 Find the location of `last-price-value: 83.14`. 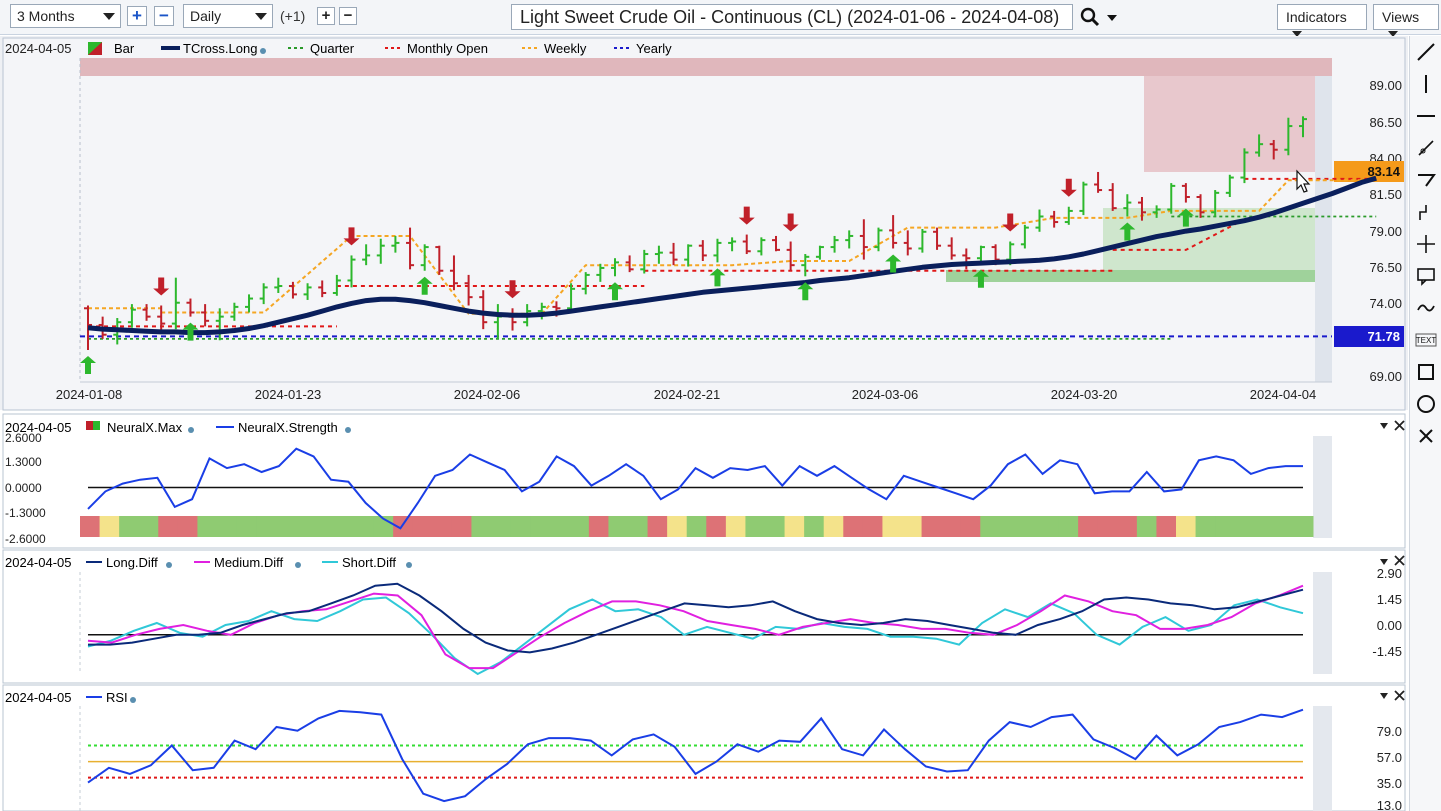

last-price-value: 83.14 is located at coordinates (1383, 171).